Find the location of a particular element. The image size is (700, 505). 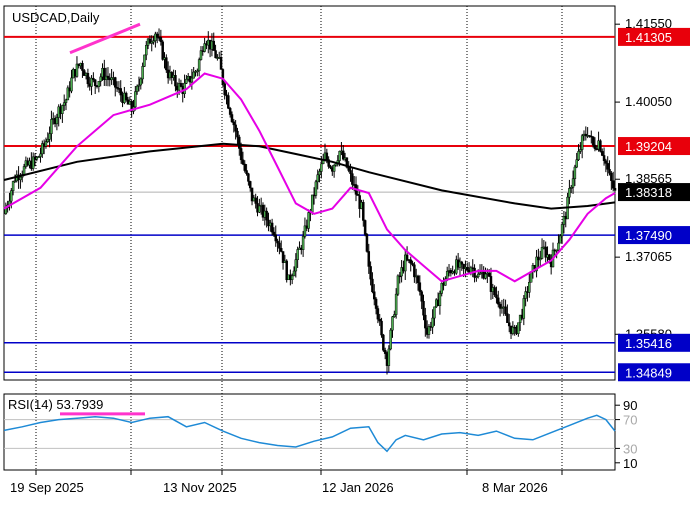

x-tick-label: 8 Mar 2026 is located at coordinates (515, 487).